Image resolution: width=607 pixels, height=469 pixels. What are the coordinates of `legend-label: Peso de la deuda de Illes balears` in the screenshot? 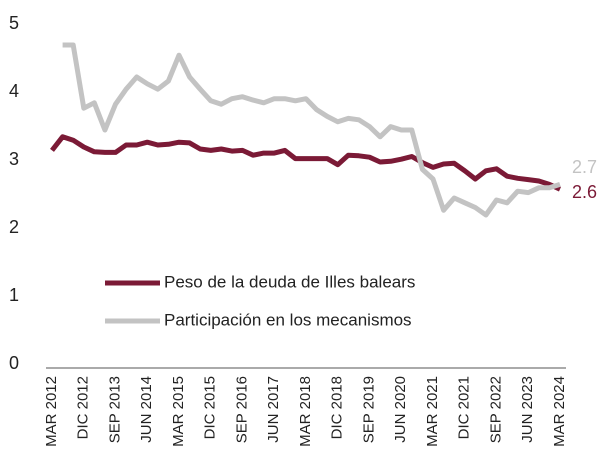 It's located at (289, 281).